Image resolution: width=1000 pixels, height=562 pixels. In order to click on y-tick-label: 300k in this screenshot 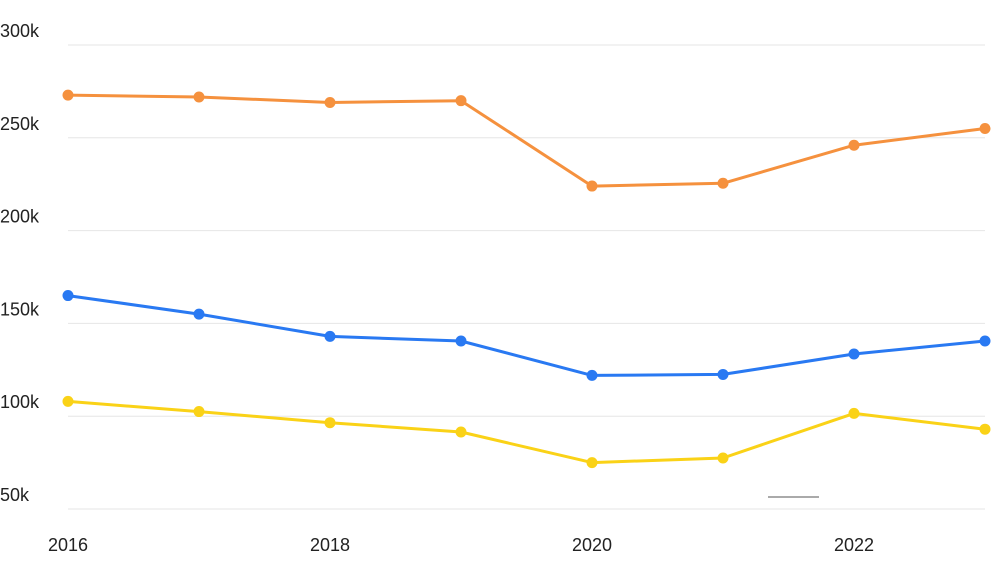, I will do `click(20, 31)`.